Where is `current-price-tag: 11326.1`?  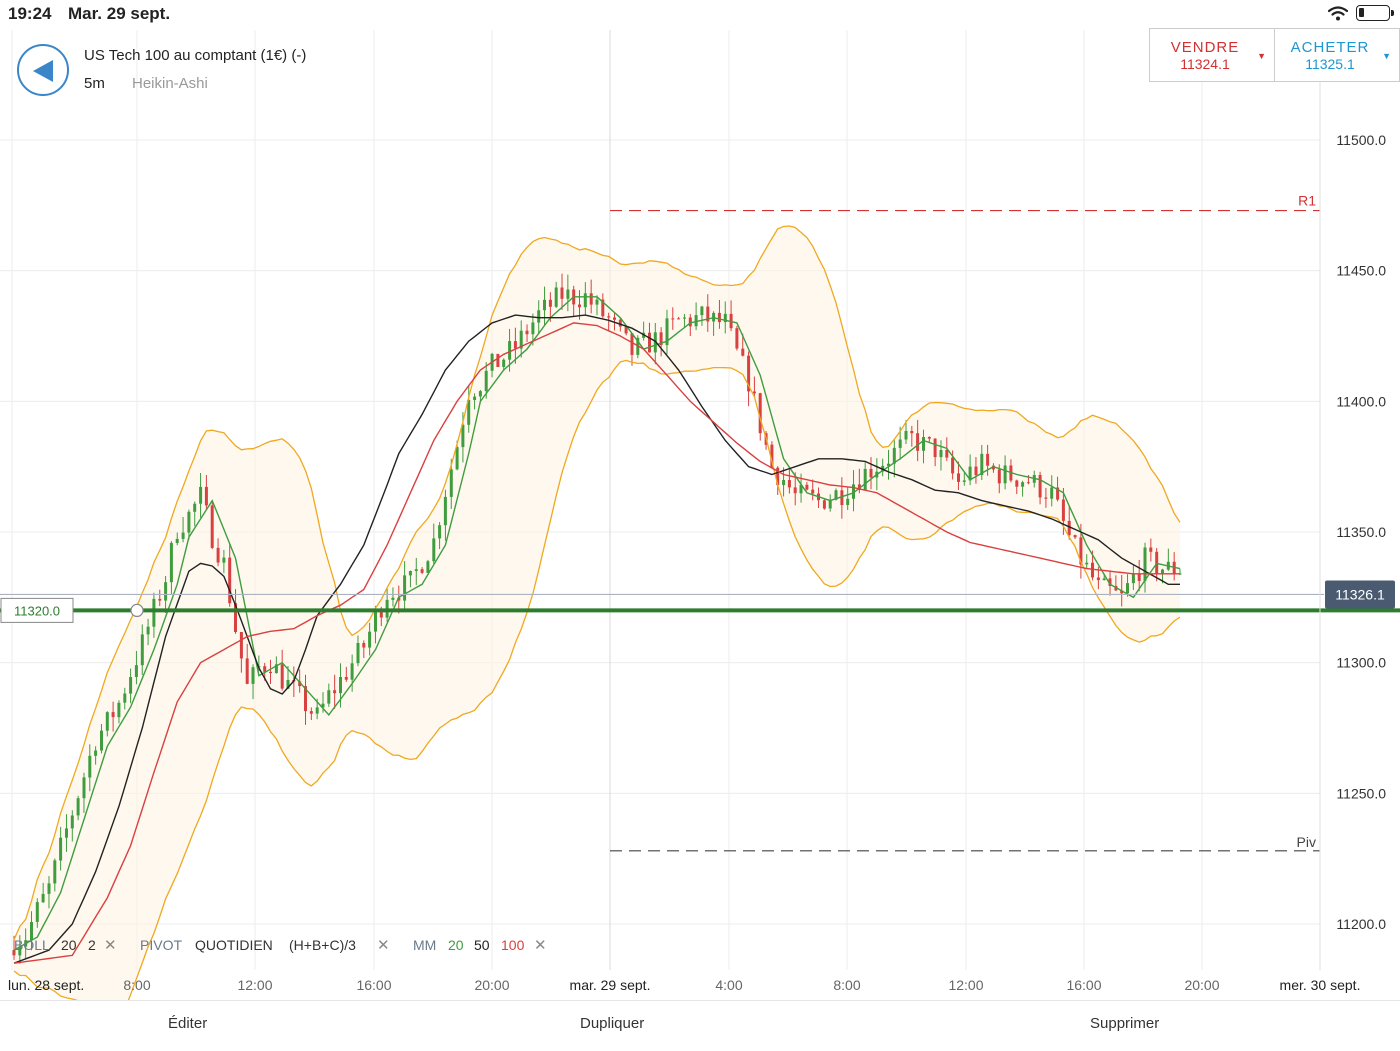 current-price-tag: 11326.1 is located at coordinates (1360, 594).